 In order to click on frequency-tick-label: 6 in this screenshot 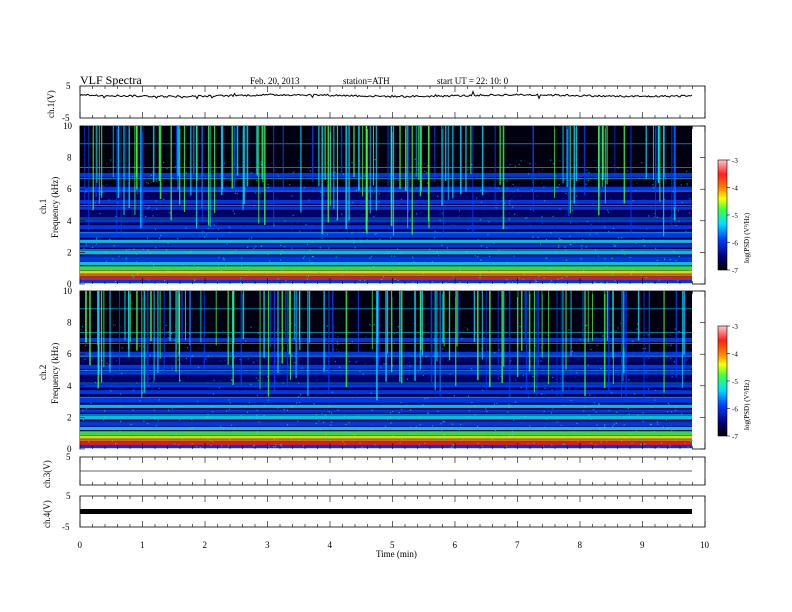, I will do `click(69, 354)`.